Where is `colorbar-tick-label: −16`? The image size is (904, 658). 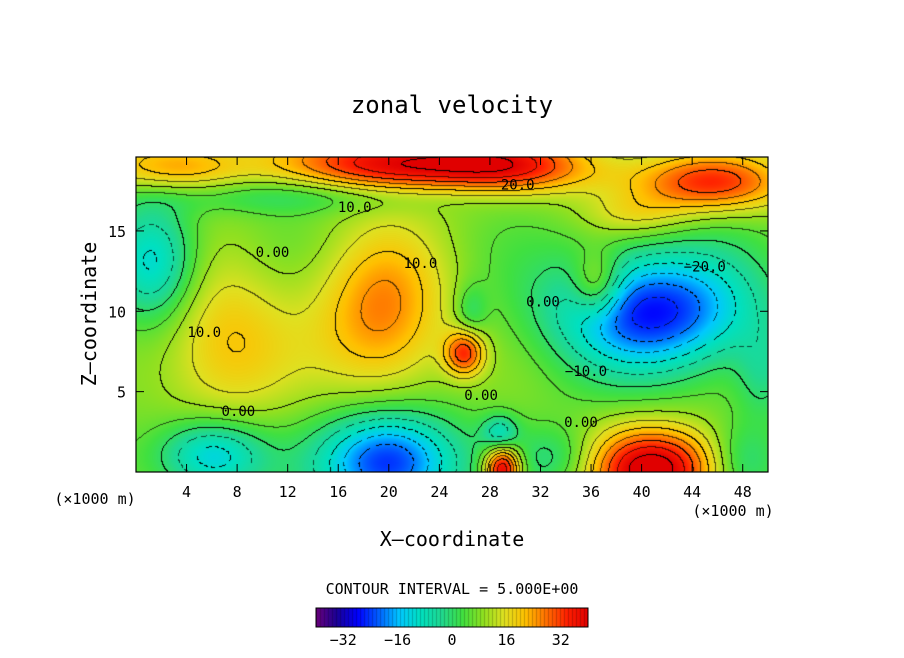
colorbar-tick-label: −16 is located at coordinates (397, 640).